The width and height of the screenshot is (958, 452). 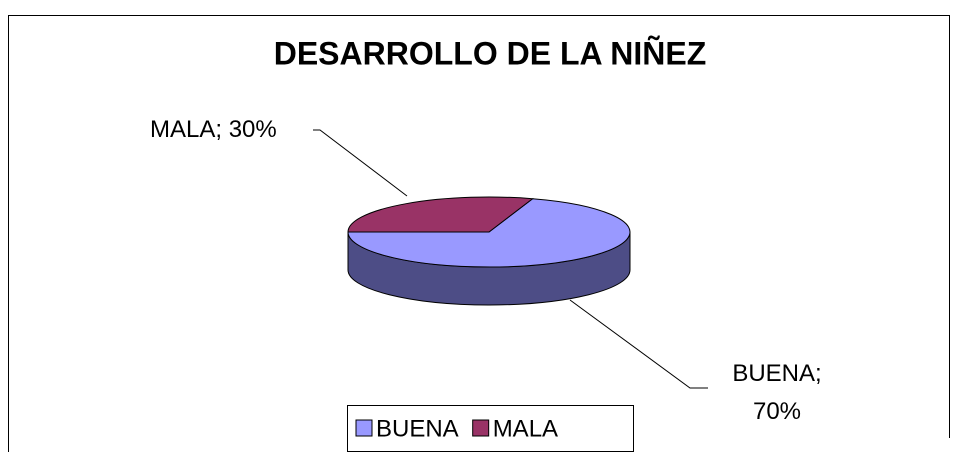 I want to click on legend-label: MALA, so click(x=525, y=428).